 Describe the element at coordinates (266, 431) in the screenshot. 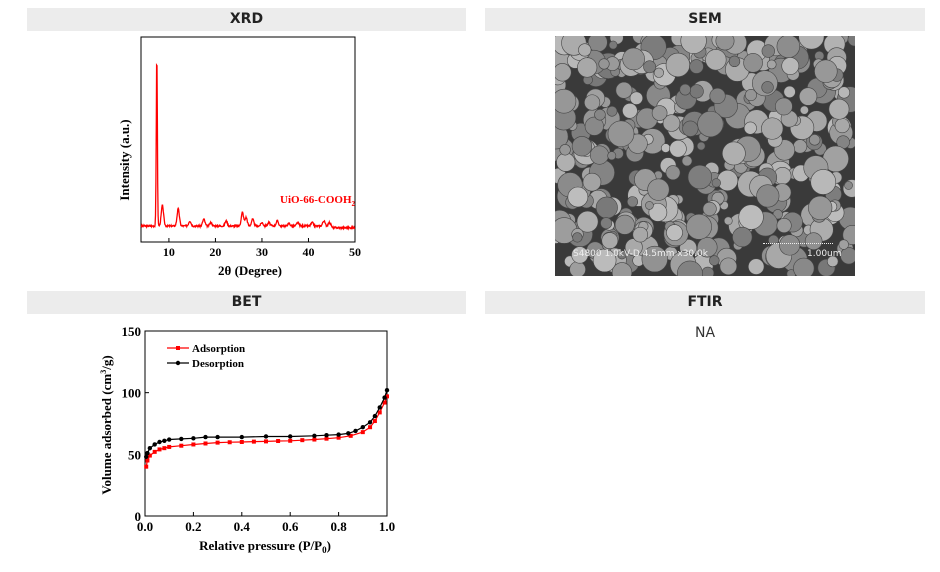

I see `bet-adsorption-line` at that location.